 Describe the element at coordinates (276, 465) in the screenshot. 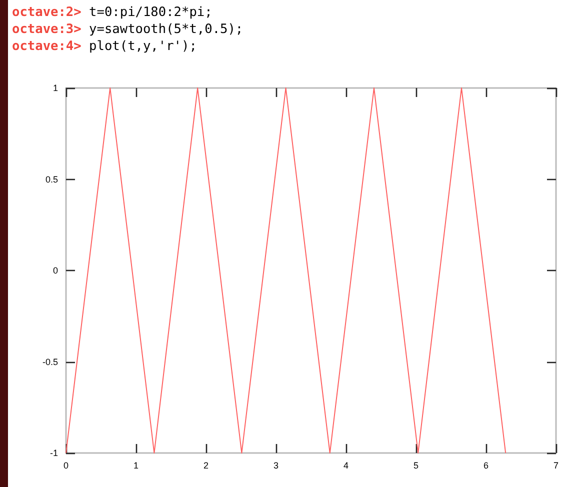

I see `x-tick-label: 3` at that location.